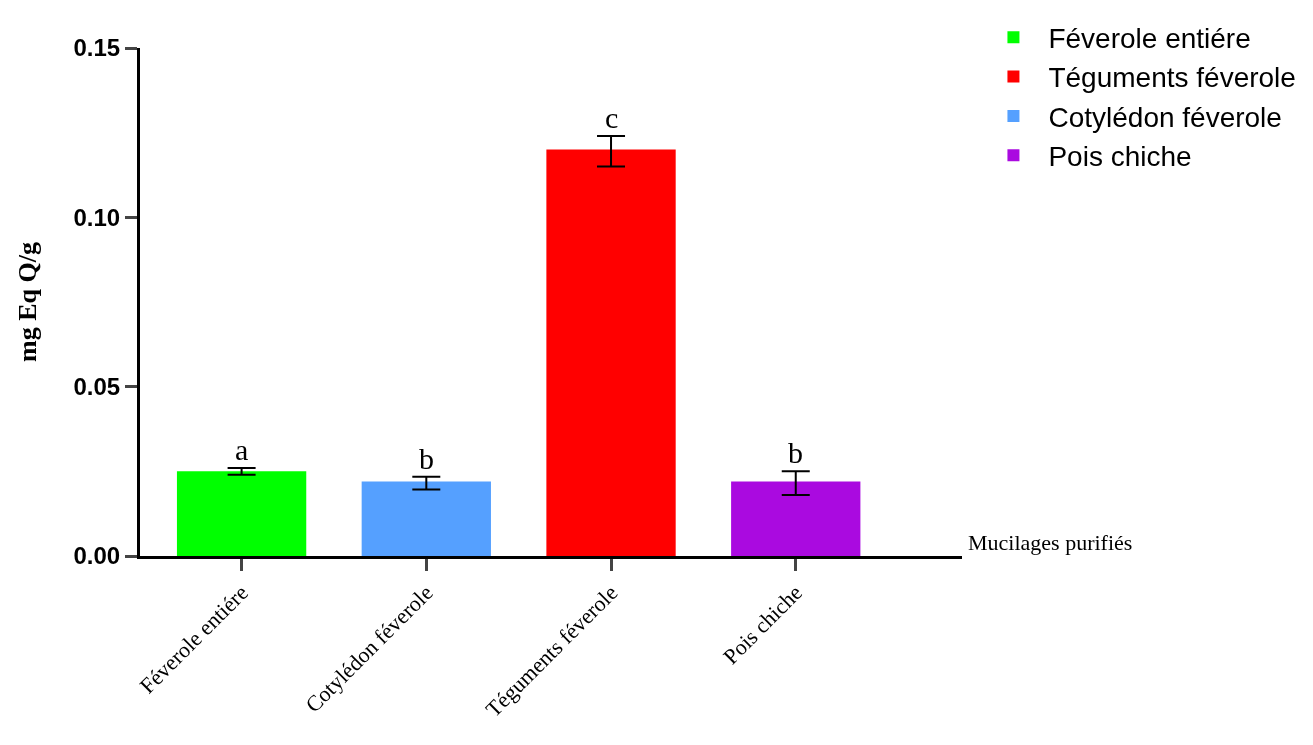 This screenshot has height=745, width=1313. Describe the element at coordinates (97, 387) in the screenshot. I see `y-tick-label: 0.05` at that location.